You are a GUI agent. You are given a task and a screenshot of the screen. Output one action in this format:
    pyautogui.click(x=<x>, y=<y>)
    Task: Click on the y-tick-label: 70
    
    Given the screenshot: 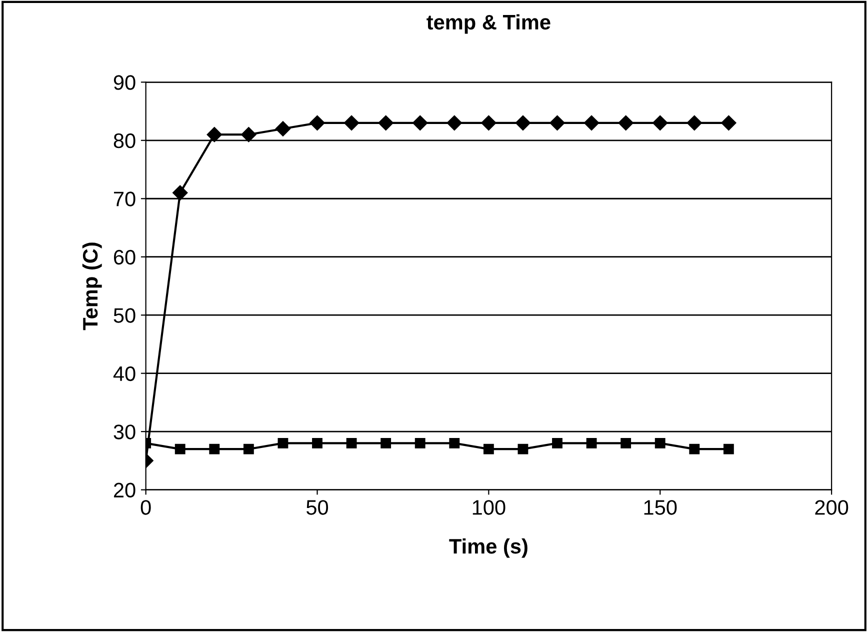 What is the action you would take?
    pyautogui.click(x=125, y=199)
    